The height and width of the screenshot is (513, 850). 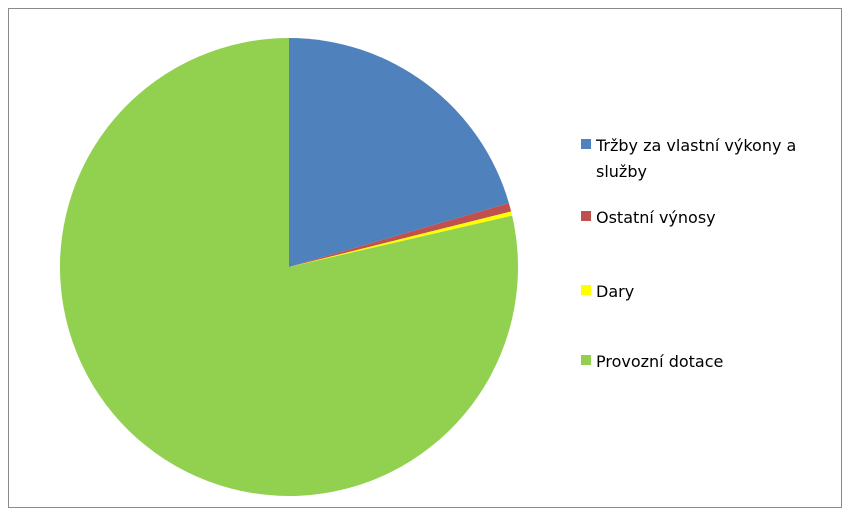 I want to click on pie-slice-ostatni-vynosy, so click(x=400, y=235).